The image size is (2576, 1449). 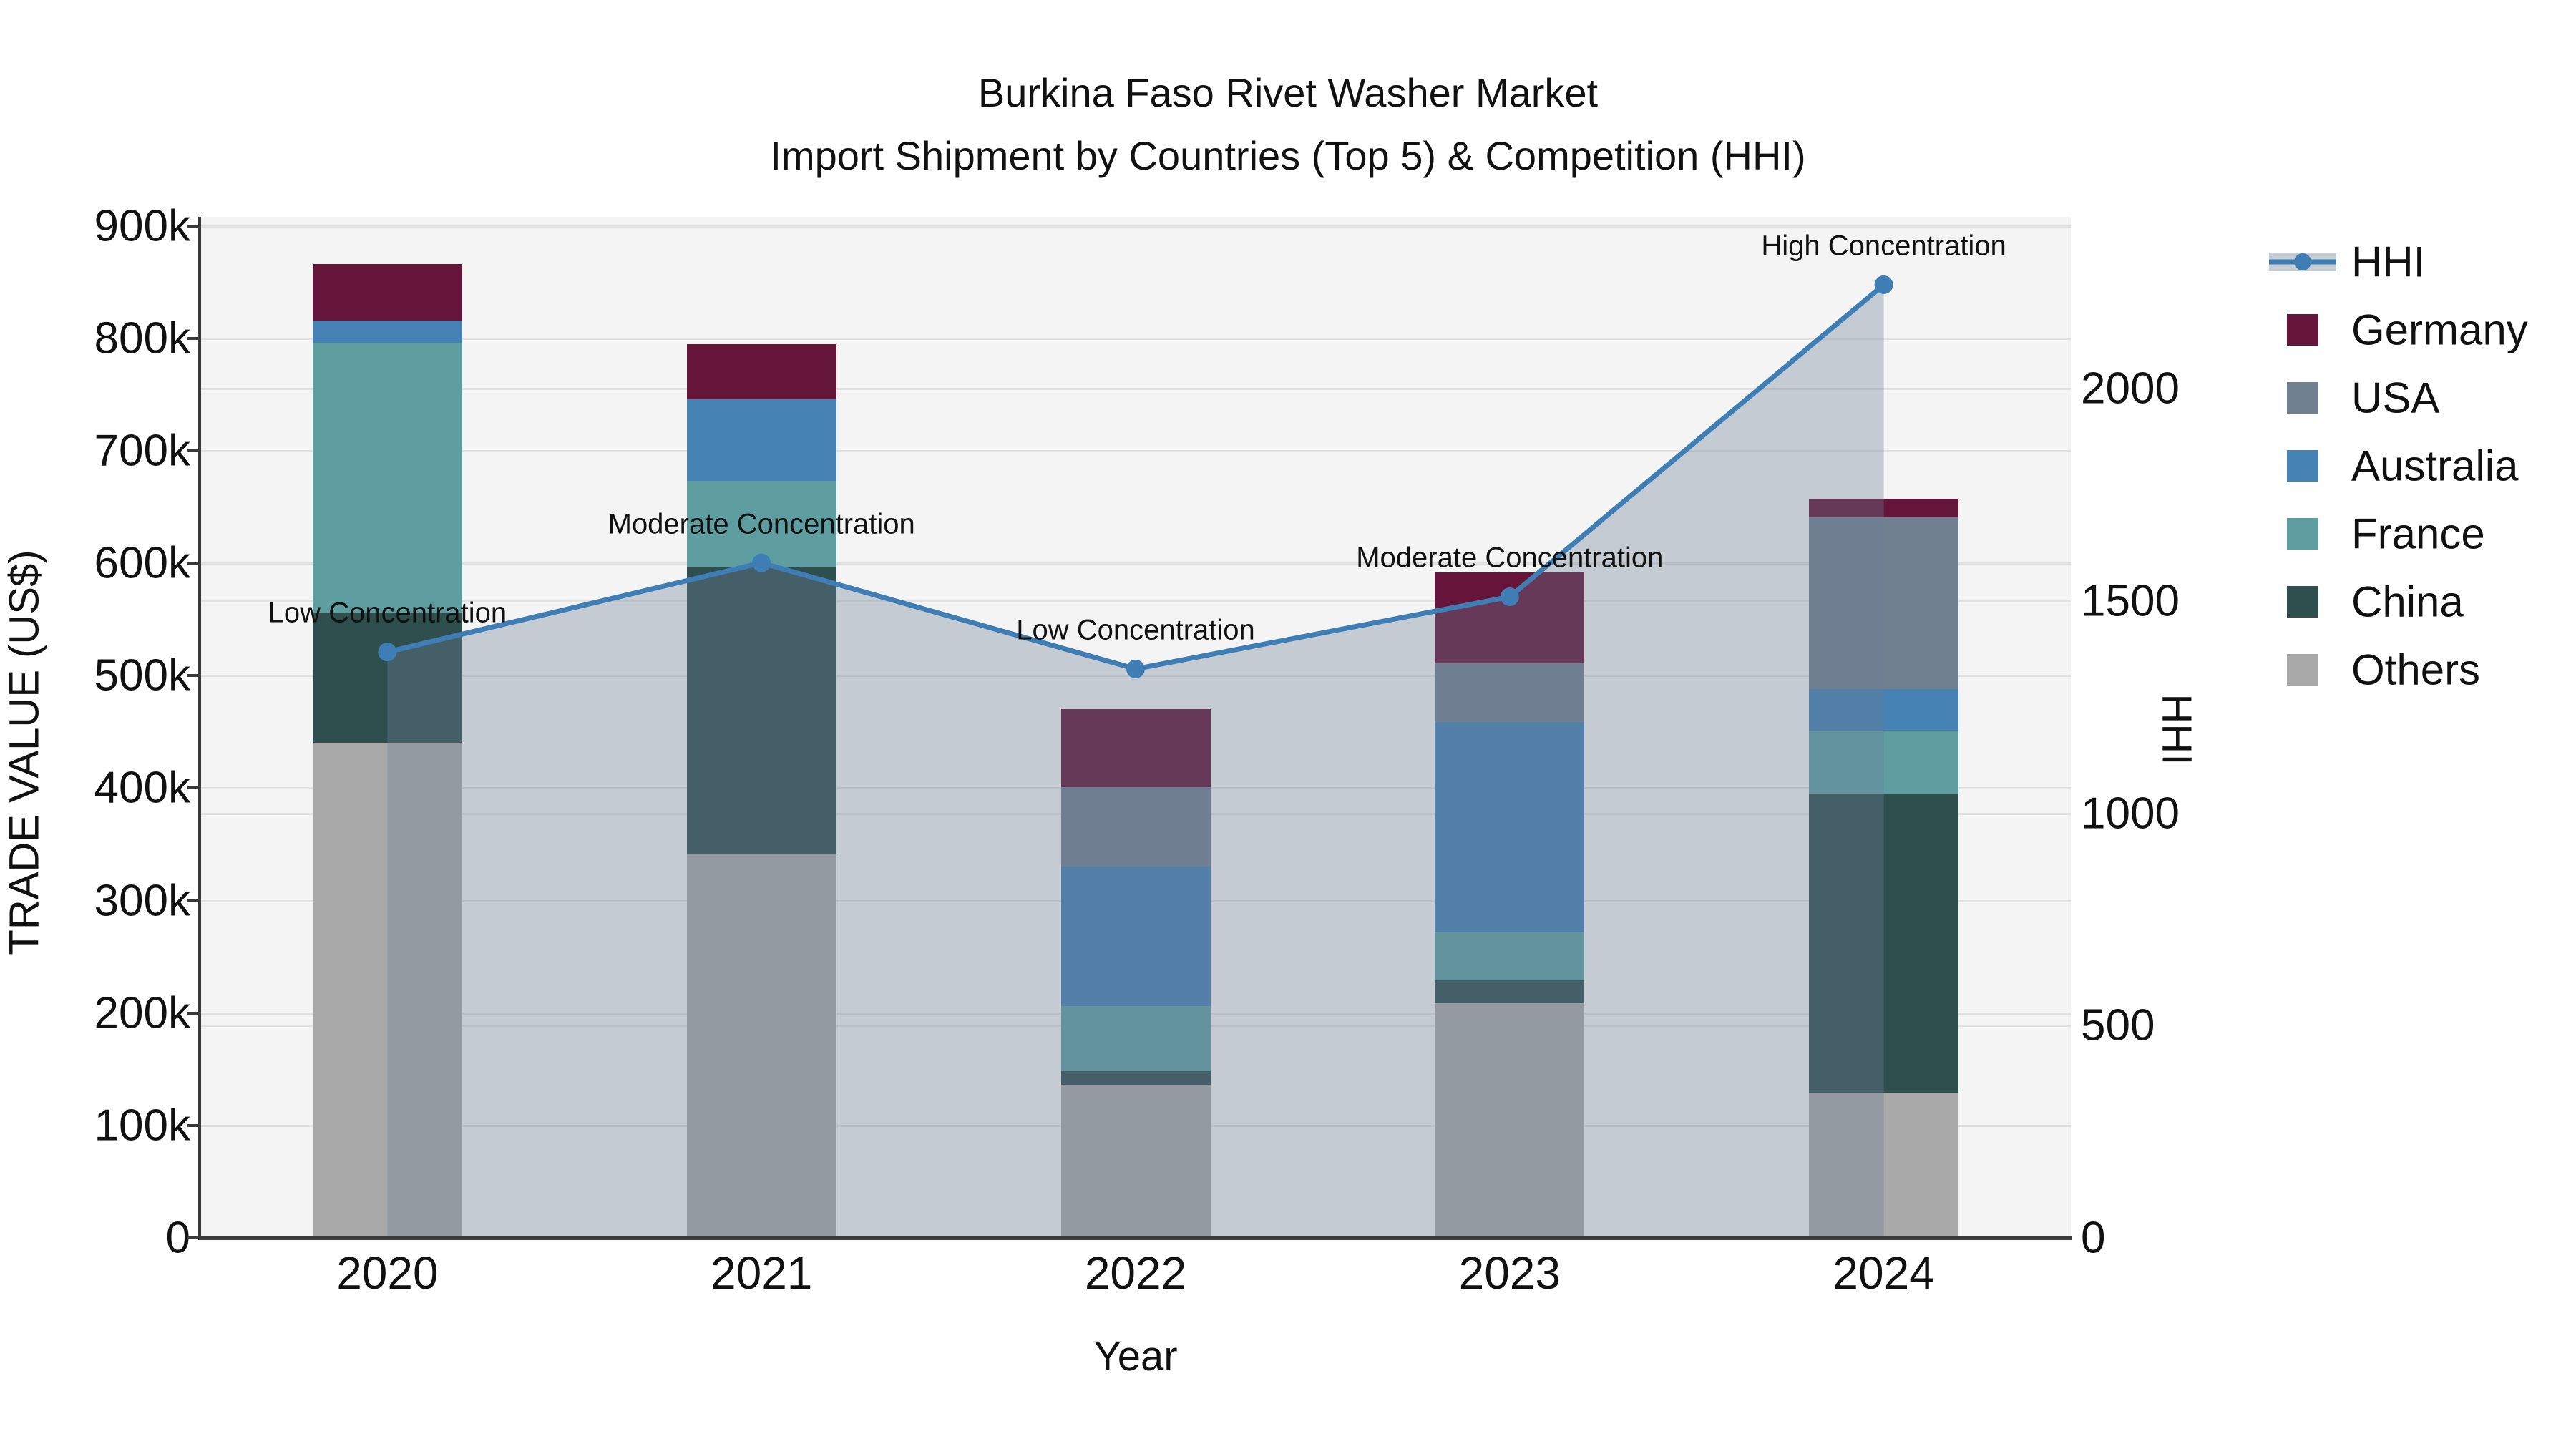 What do you see at coordinates (1135, 668) in the screenshot?
I see `hhi-marker-2022` at bounding box center [1135, 668].